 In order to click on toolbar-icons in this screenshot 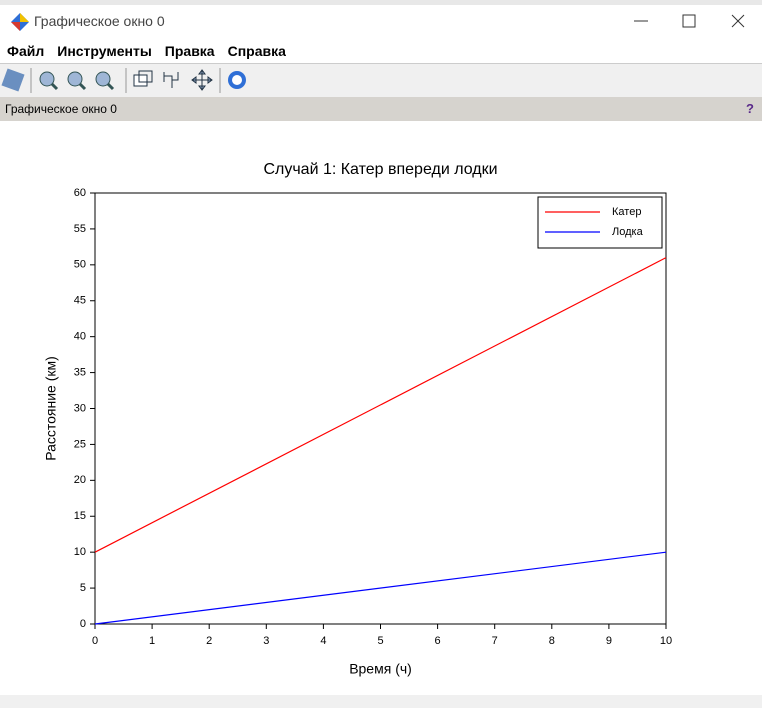, I will do `click(130, 80)`.